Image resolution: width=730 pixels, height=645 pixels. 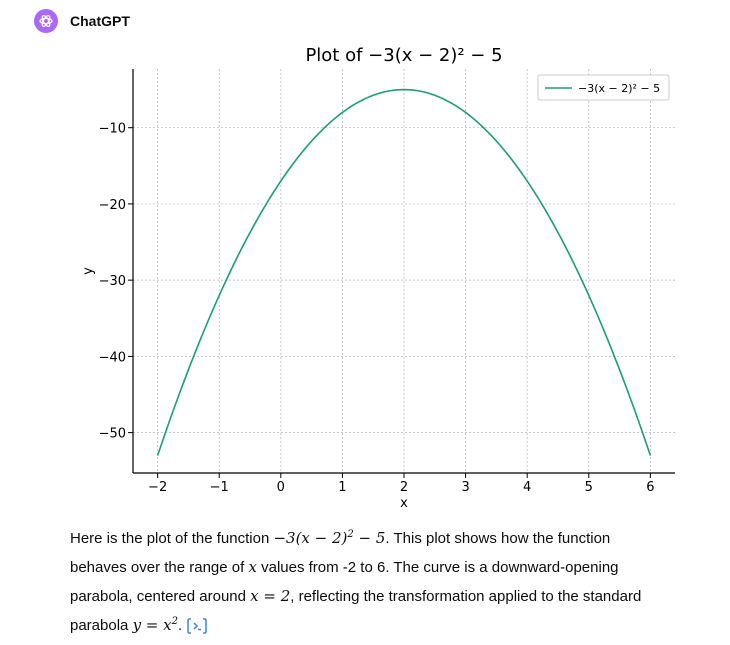 I want to click on y-tick-label: −20, so click(x=112, y=205).